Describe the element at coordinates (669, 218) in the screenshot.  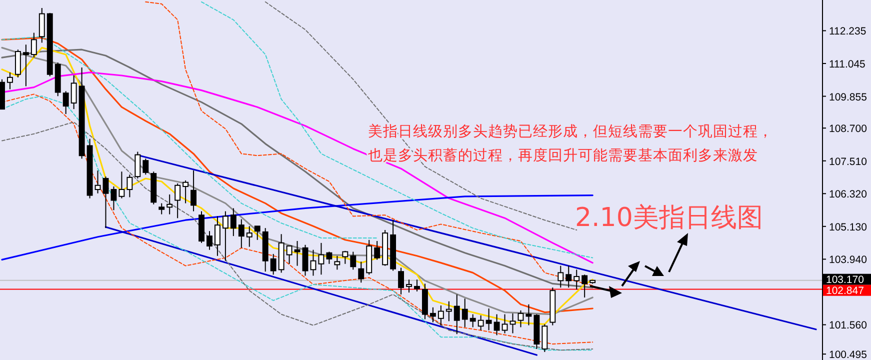
I see `text: 2.10美指日线图` at that location.